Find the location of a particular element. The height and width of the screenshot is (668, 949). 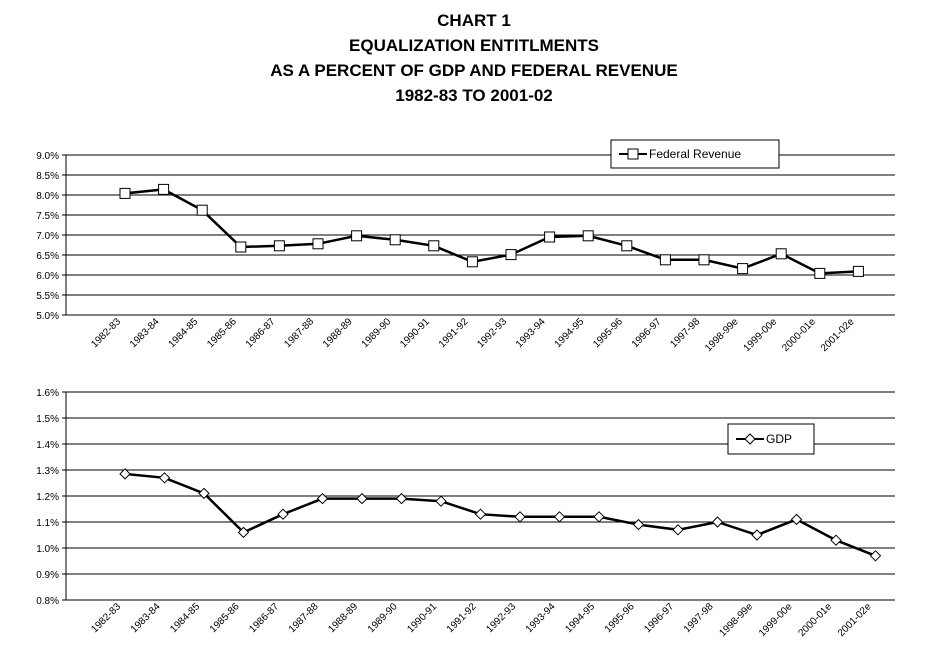

y-tick-label: 6.0% is located at coordinates (47, 276).